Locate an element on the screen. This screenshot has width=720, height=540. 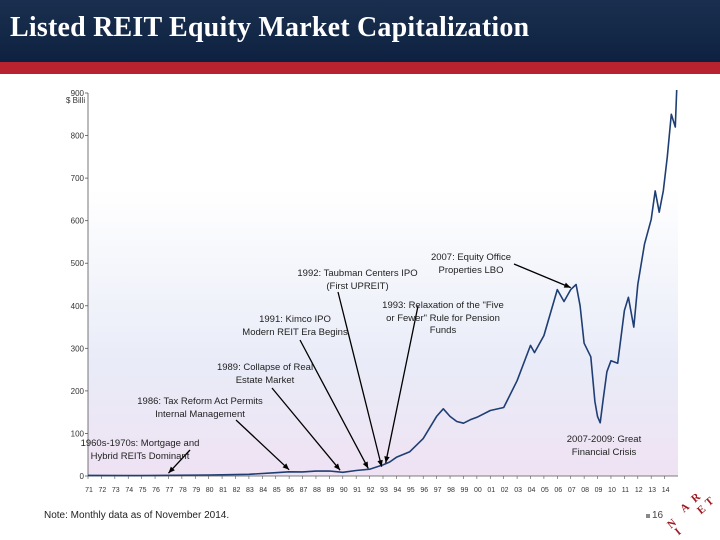
accent-band is located at coordinates (360, 68).